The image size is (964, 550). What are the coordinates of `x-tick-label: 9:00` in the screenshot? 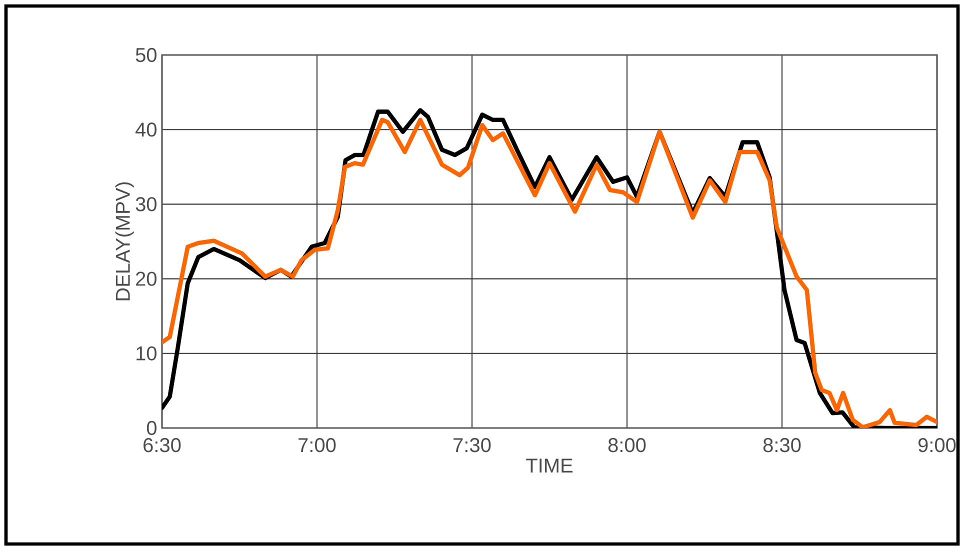 It's located at (937, 445).